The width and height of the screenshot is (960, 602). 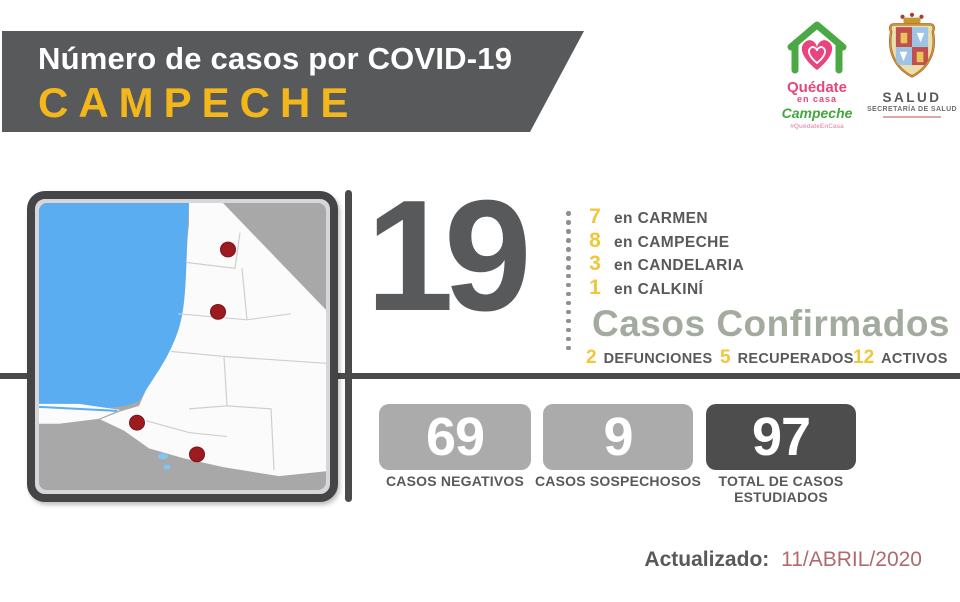 I want to click on value: 9, so click(x=618, y=437).